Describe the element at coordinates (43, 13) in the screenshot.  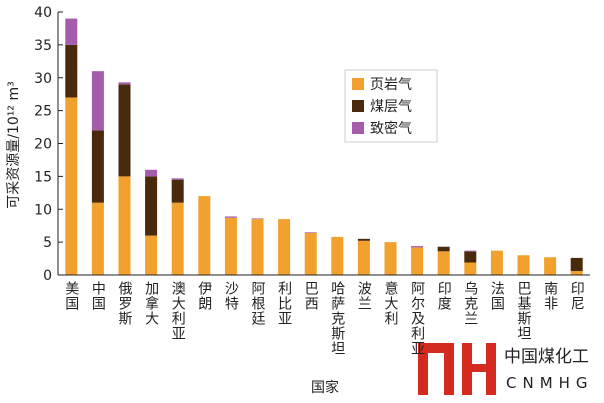
I see `y-tick-label: 40` at that location.